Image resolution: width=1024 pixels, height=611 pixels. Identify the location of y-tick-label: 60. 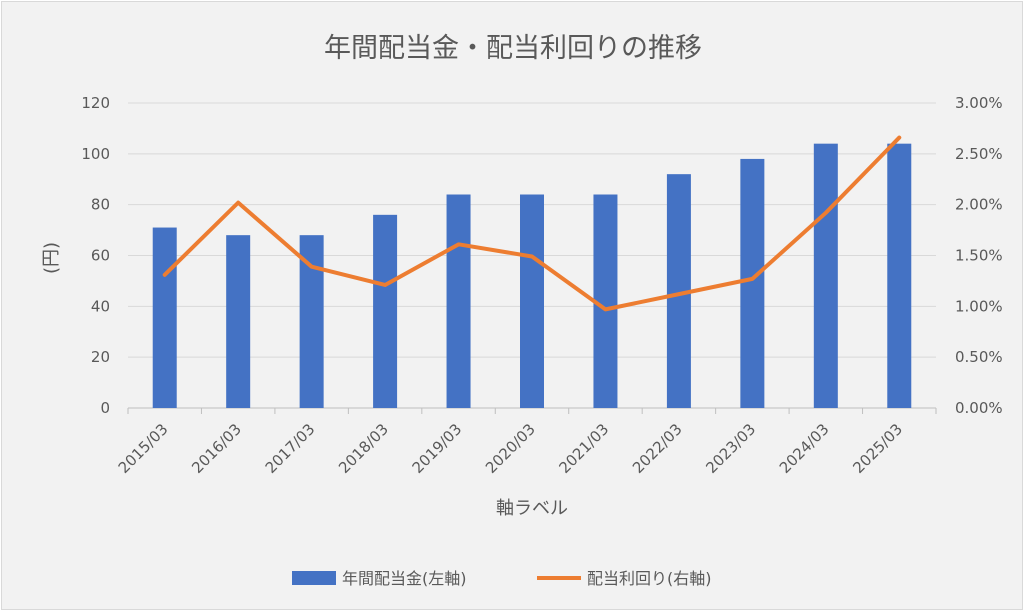
(100, 256).